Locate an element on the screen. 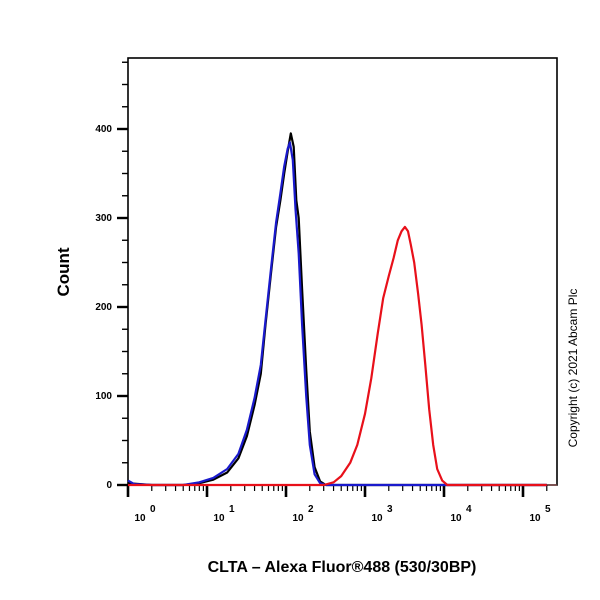  x-axis-title: CLTA – Alexa Fluor®488 (530/30BP) is located at coordinates (342, 567).